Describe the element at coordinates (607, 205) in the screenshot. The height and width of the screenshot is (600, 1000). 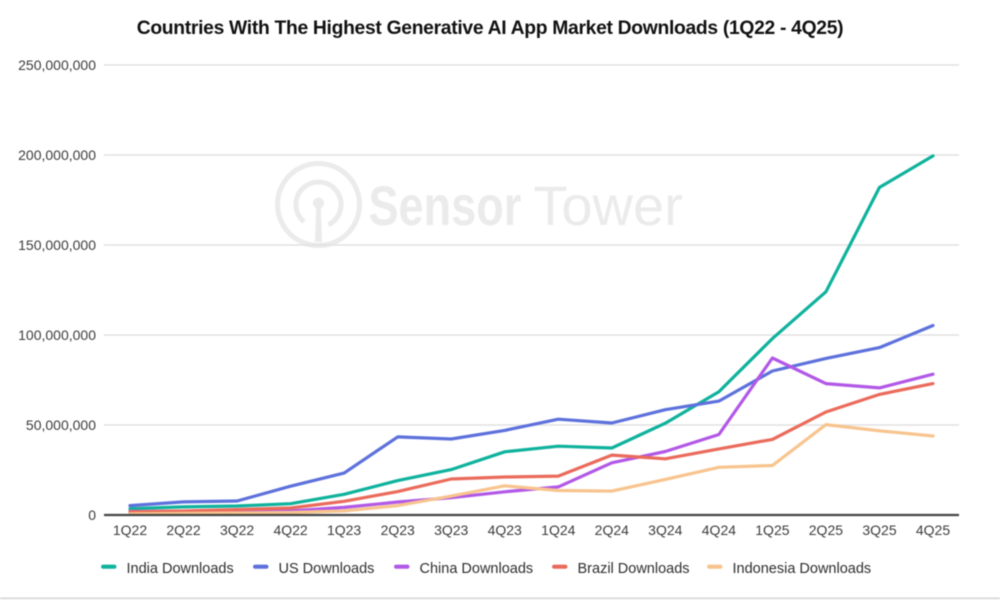
I see `svg-text: Tower` at that location.